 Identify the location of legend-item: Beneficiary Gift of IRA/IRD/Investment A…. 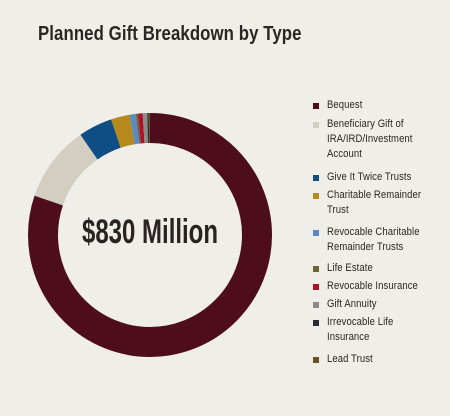
(380, 139).